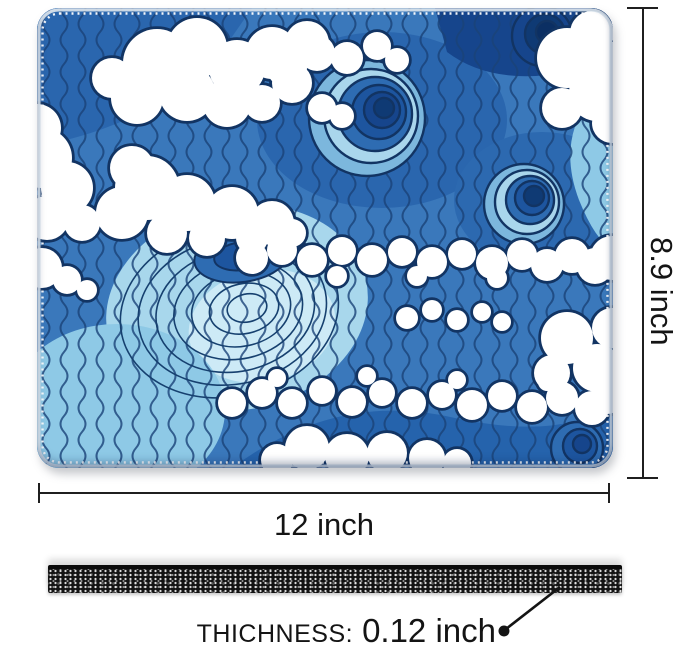 The width and height of the screenshot is (679, 647). I want to click on width-dimension-cap-left, so click(39, 493).